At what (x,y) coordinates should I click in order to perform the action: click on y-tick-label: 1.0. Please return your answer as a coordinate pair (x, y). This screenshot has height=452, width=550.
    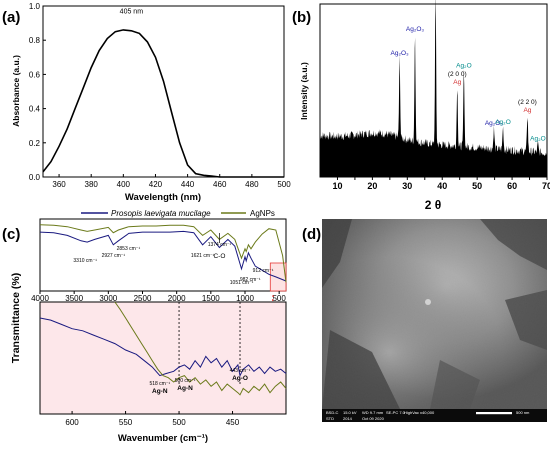
    Looking at the image, I should click on (35, 6).